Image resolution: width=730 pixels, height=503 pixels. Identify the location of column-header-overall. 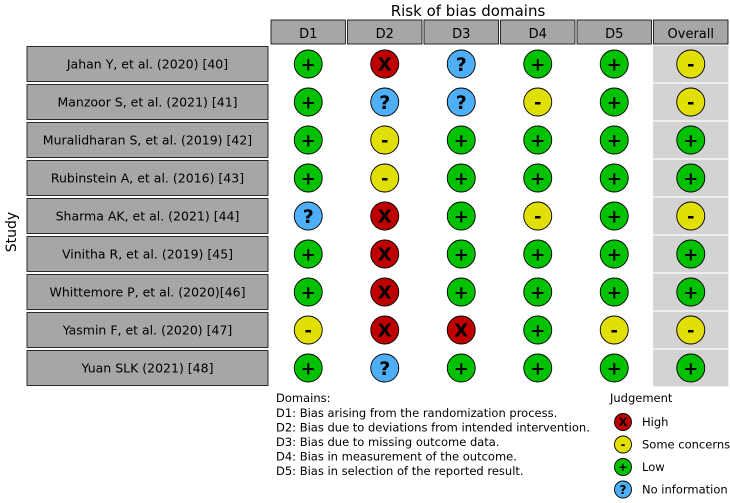
(691, 32).